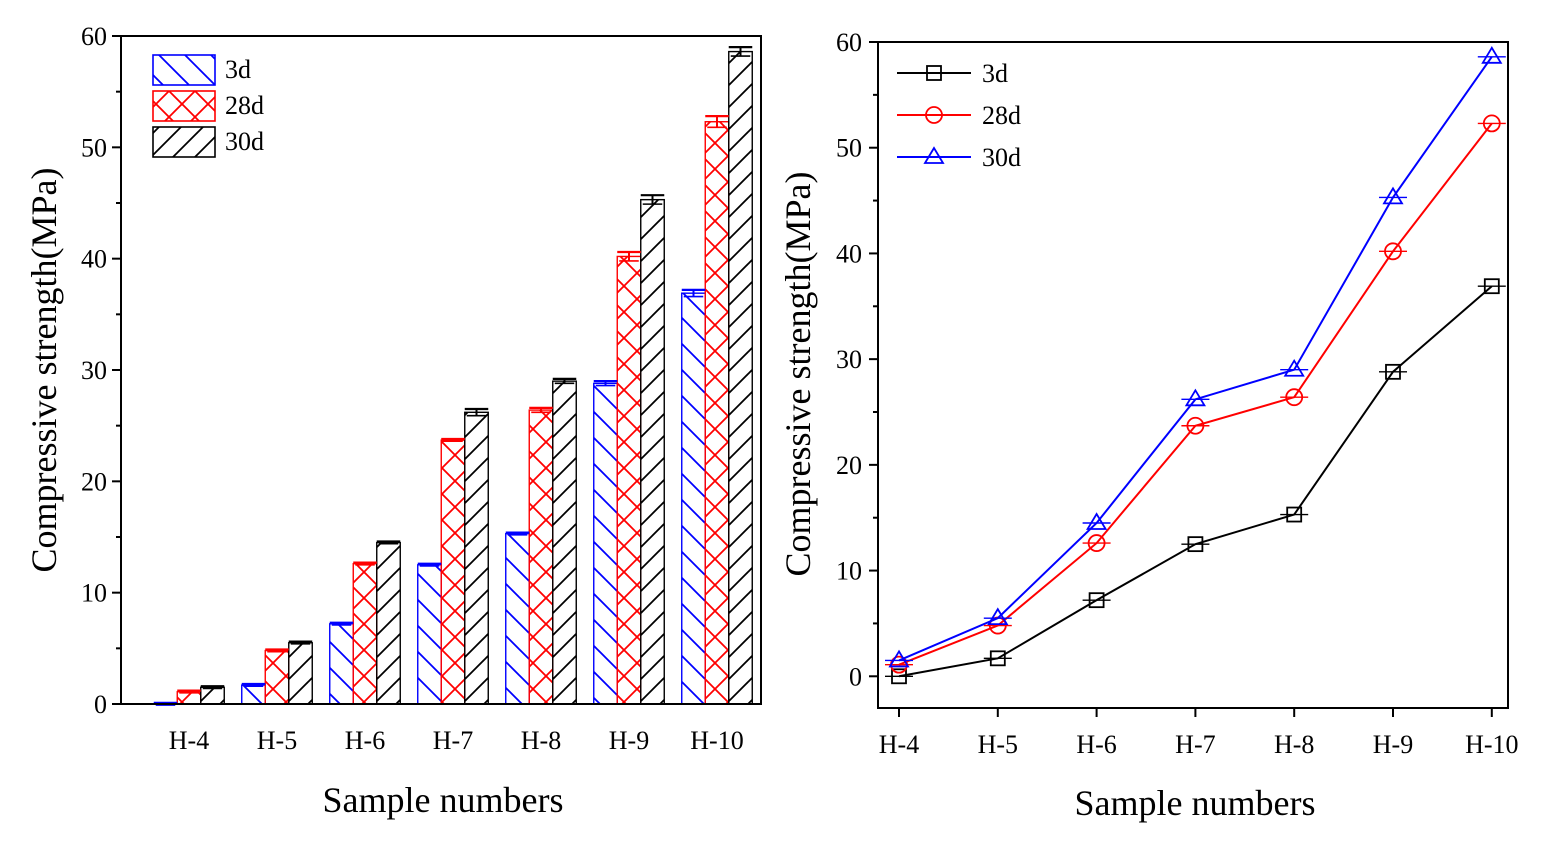  What do you see at coordinates (1195, 744) in the screenshot?
I see `line-xtick-label-h-7: H-7` at bounding box center [1195, 744].